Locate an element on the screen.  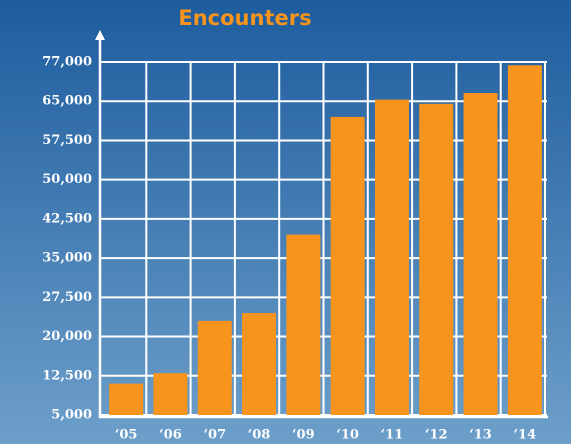
chart-title: Encounters is located at coordinates (244, 18).